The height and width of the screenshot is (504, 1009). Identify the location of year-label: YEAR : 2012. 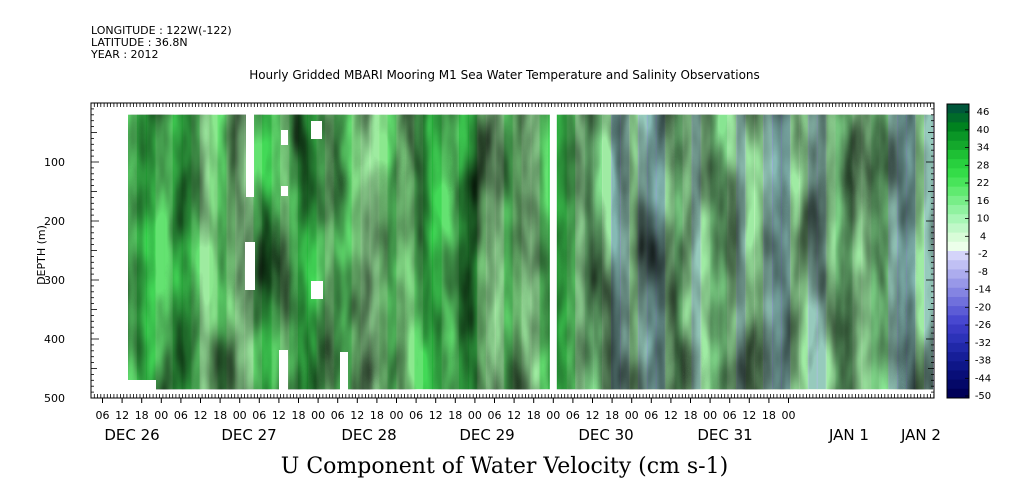
(125, 54).